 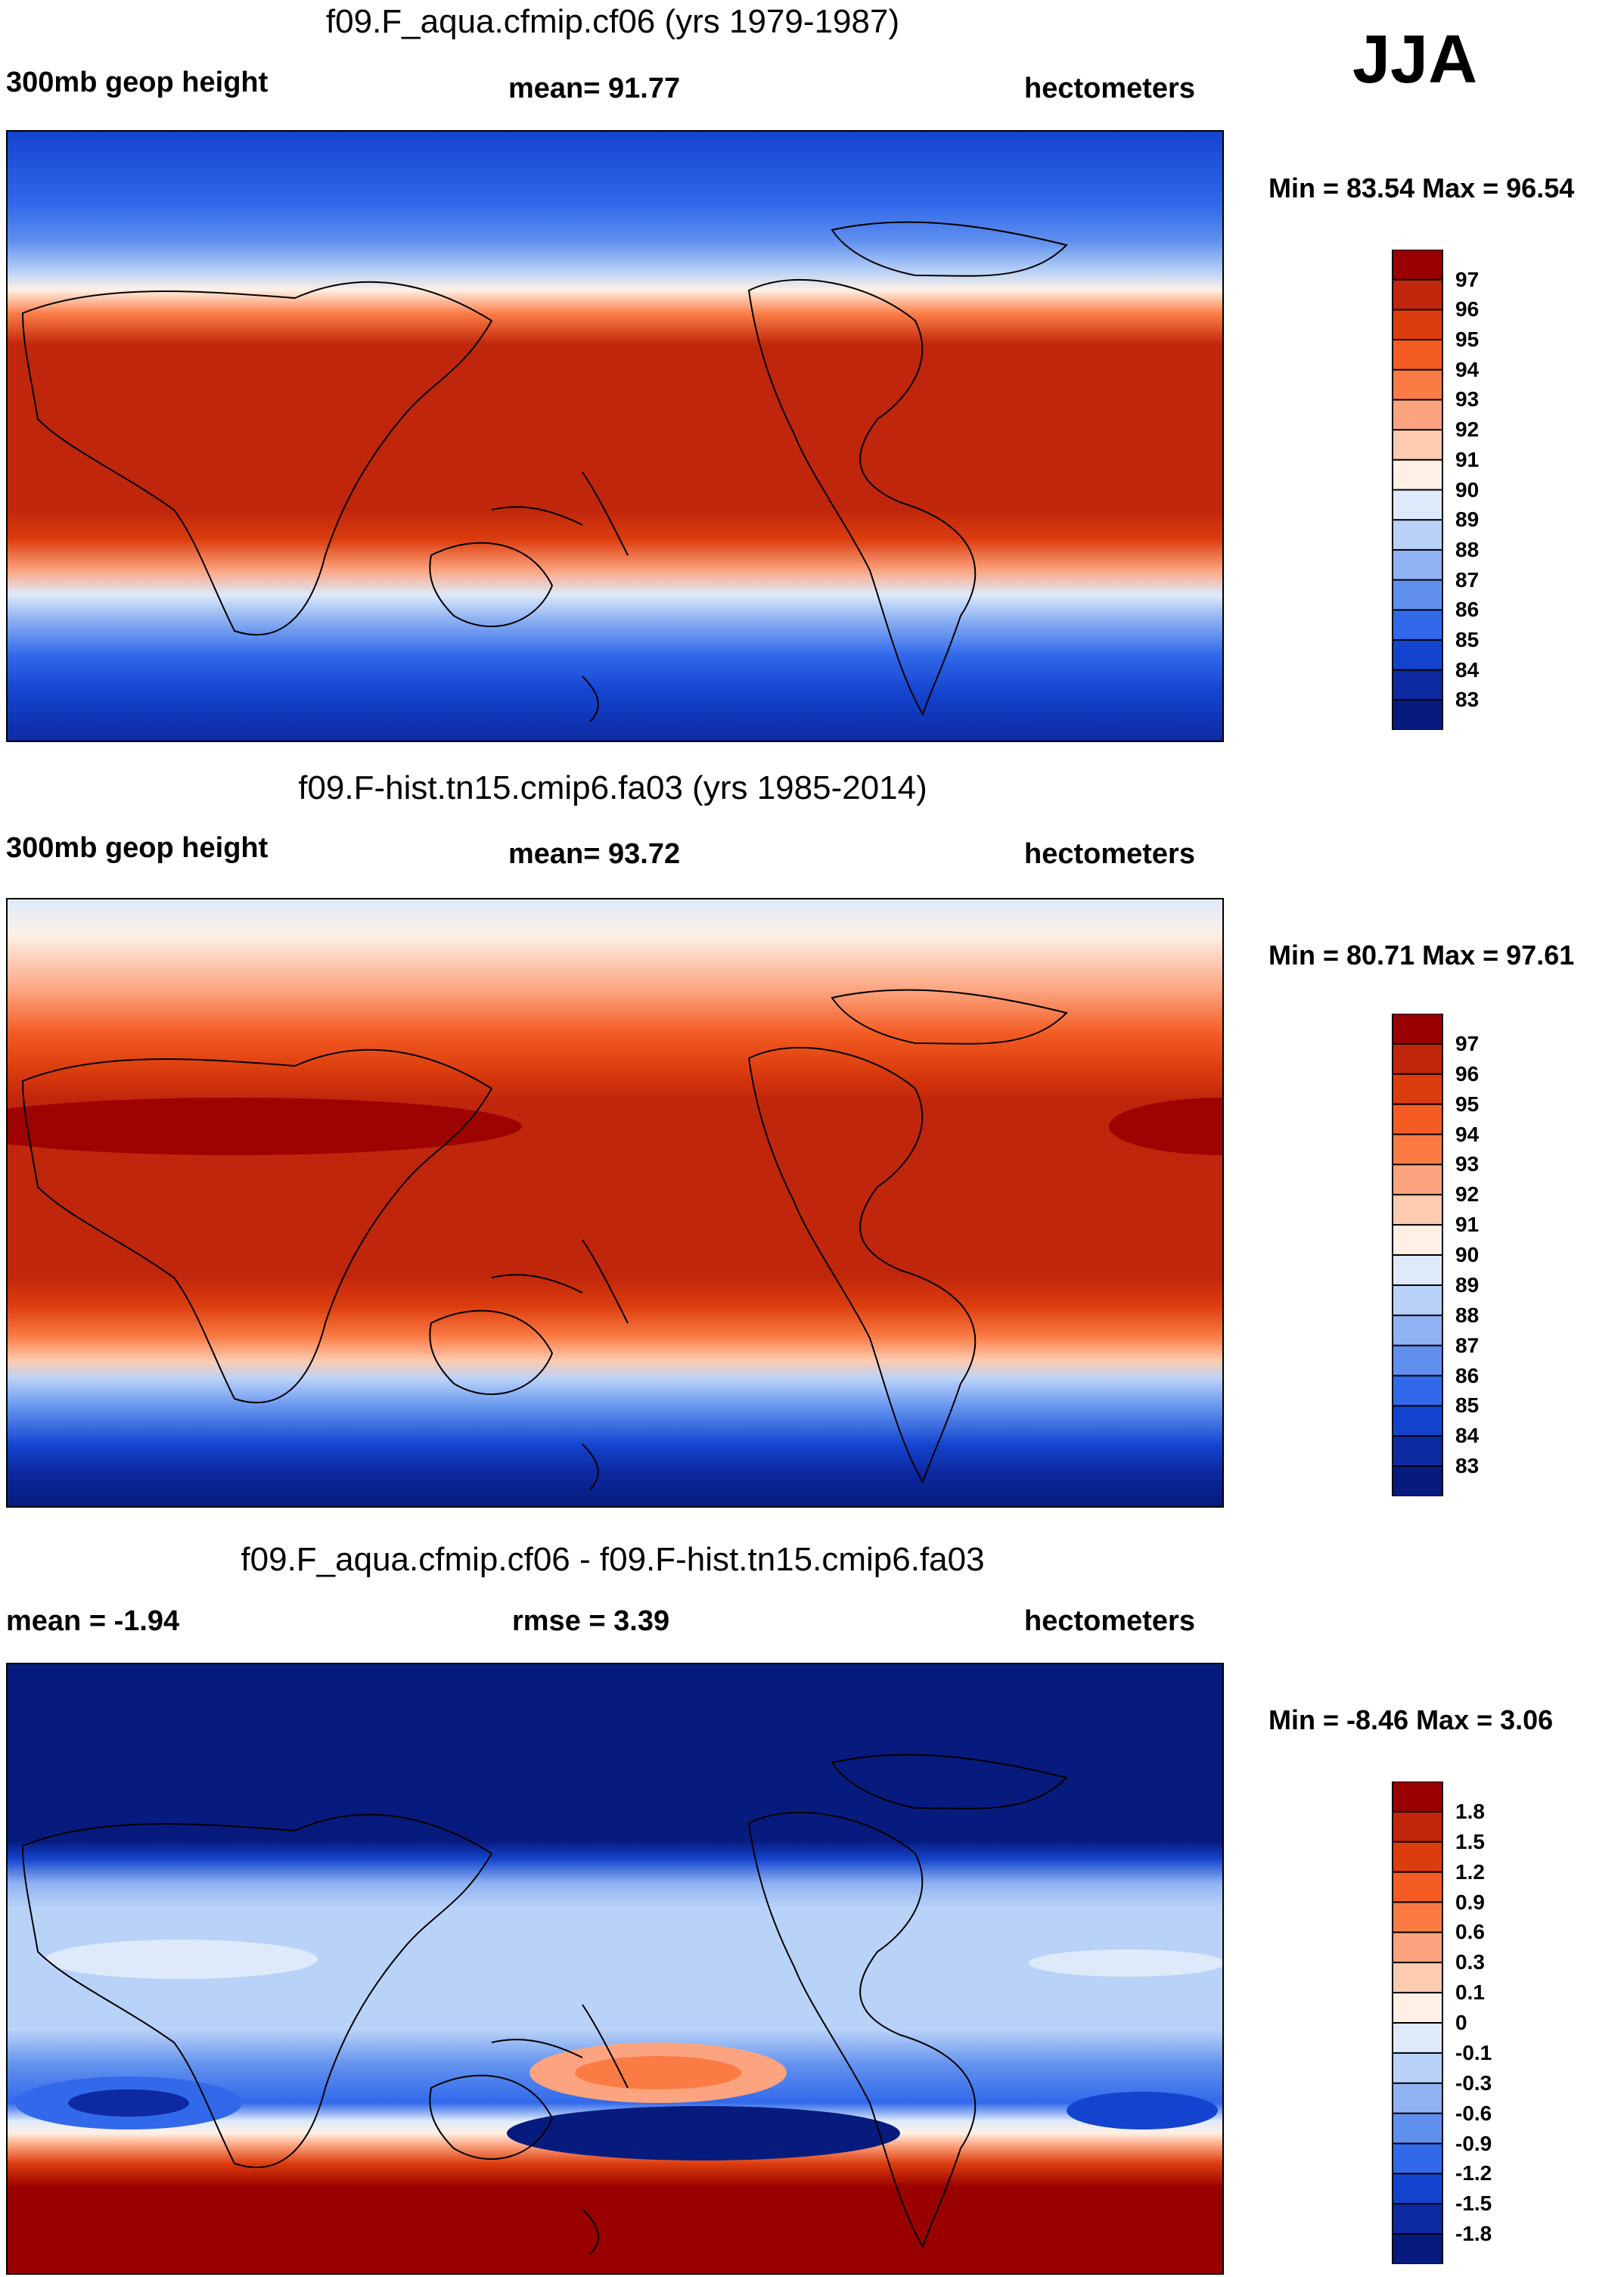 What do you see at coordinates (1421, 187) in the screenshot?
I see `panel-1-minmax: Min = 83.54 Max = 96.54` at bounding box center [1421, 187].